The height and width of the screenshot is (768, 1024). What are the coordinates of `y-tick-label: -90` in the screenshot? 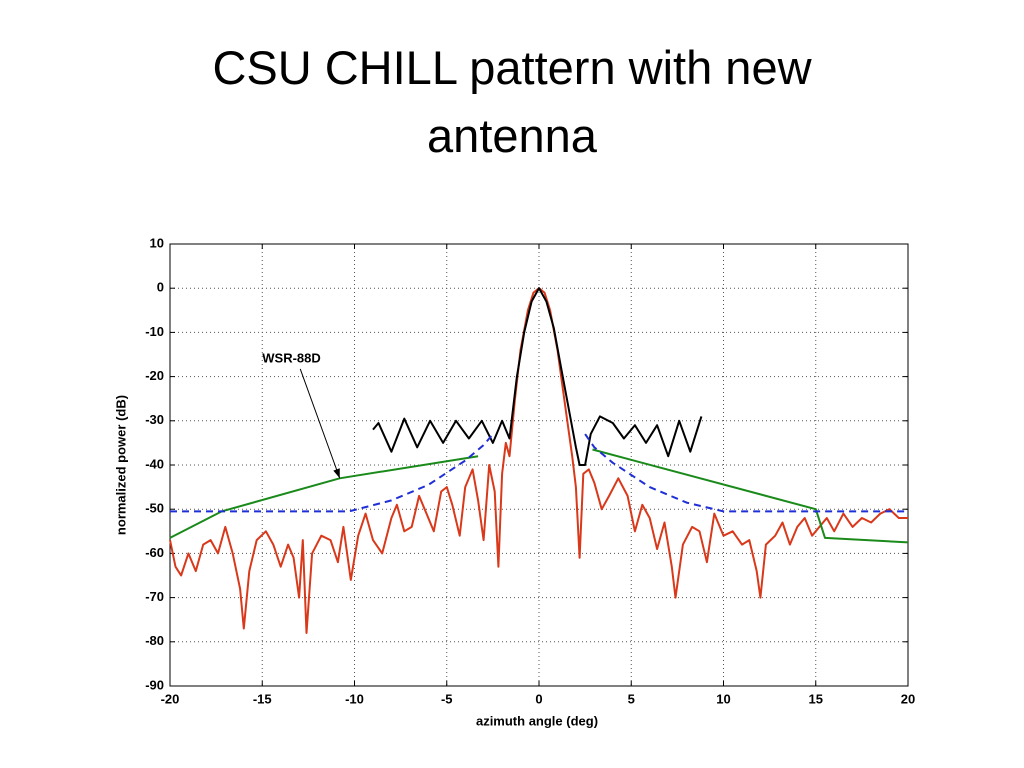 It's located at (154, 684).